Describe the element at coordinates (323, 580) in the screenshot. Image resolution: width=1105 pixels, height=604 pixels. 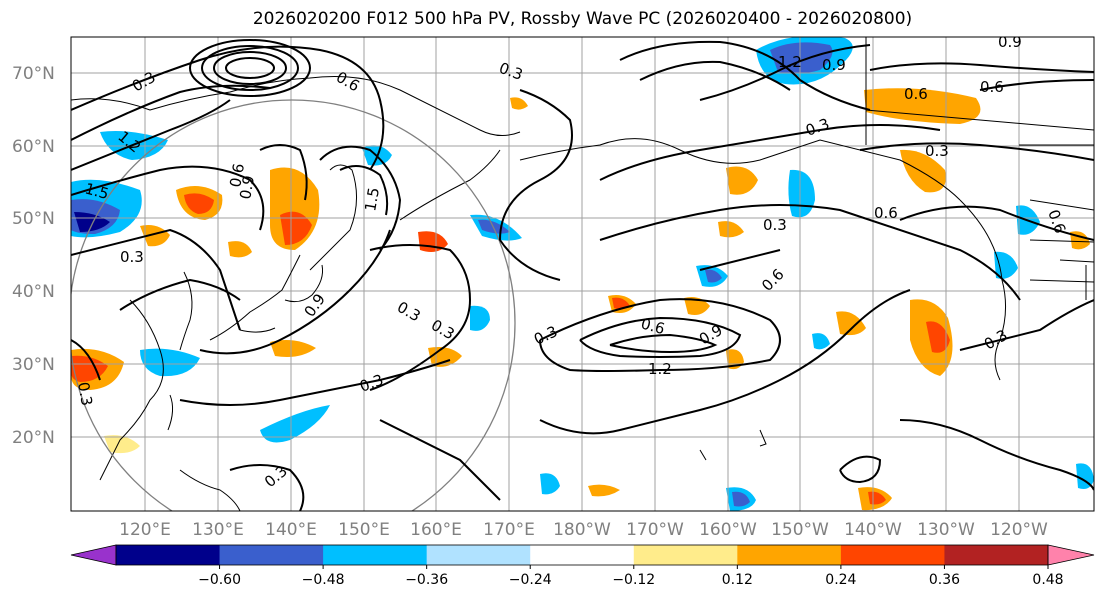
I see `colorbar-tick-label: −0.48` at that location.